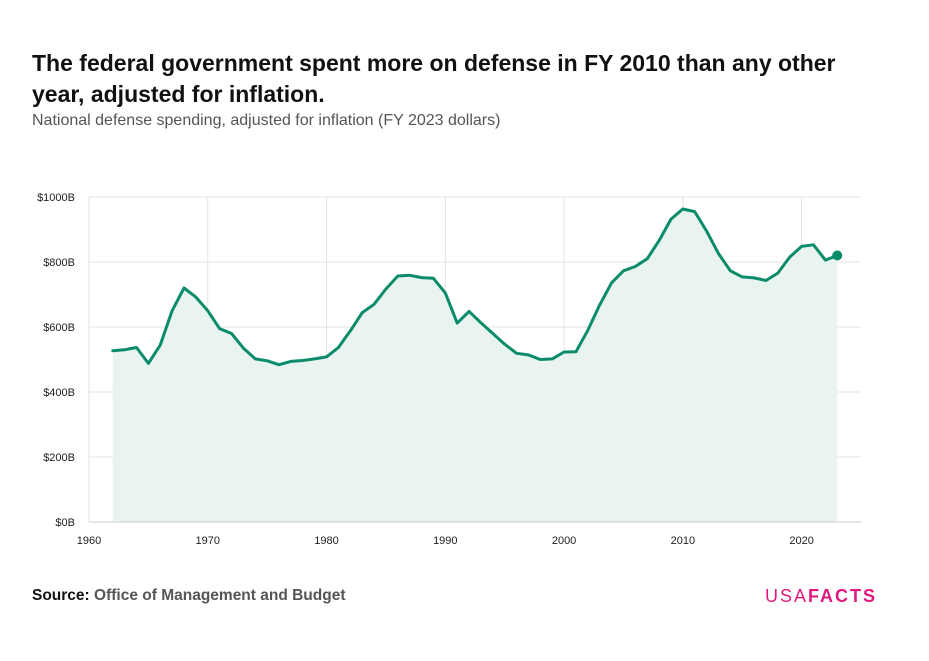  What do you see at coordinates (564, 541) in the screenshot?
I see `x-tick-label: 2000` at bounding box center [564, 541].